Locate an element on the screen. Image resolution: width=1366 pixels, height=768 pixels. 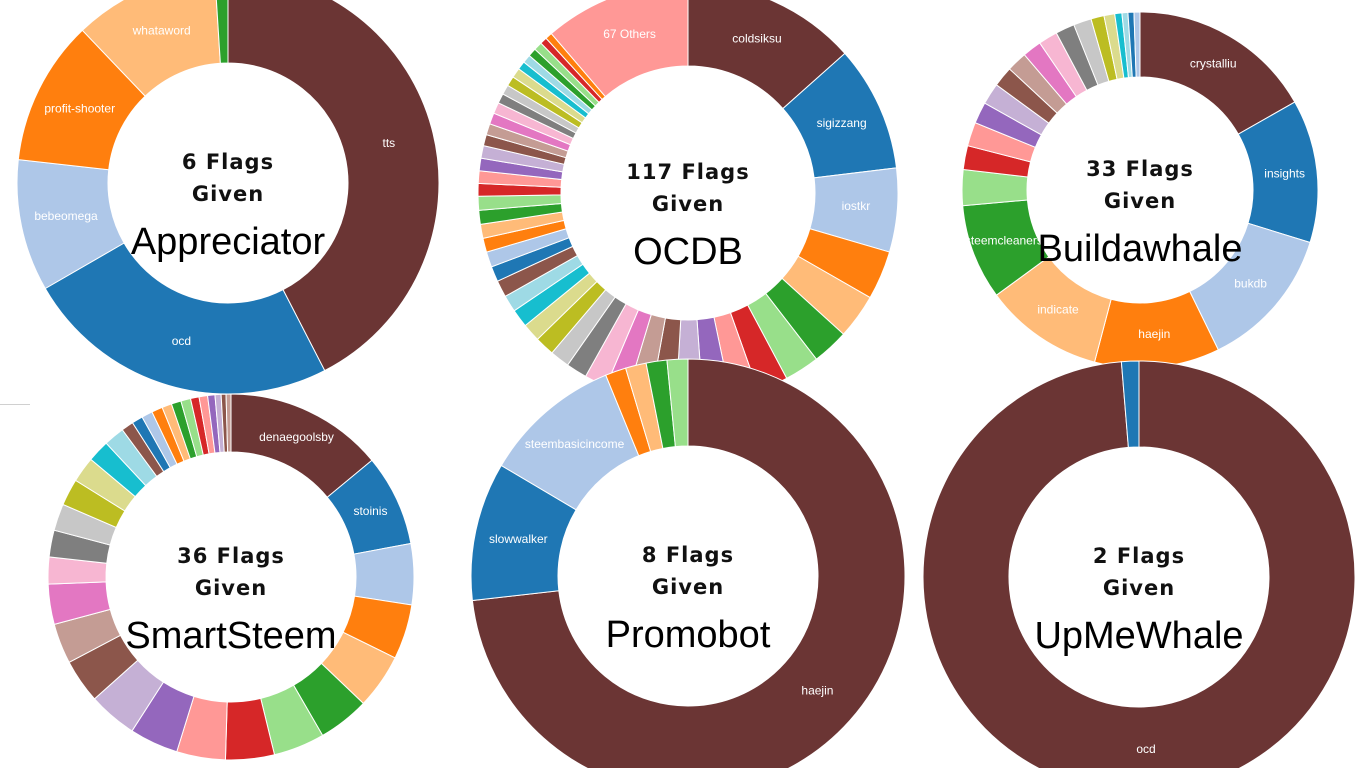
smartsteem-slice-label-0: denaegoolsby is located at coordinates (296, 437).